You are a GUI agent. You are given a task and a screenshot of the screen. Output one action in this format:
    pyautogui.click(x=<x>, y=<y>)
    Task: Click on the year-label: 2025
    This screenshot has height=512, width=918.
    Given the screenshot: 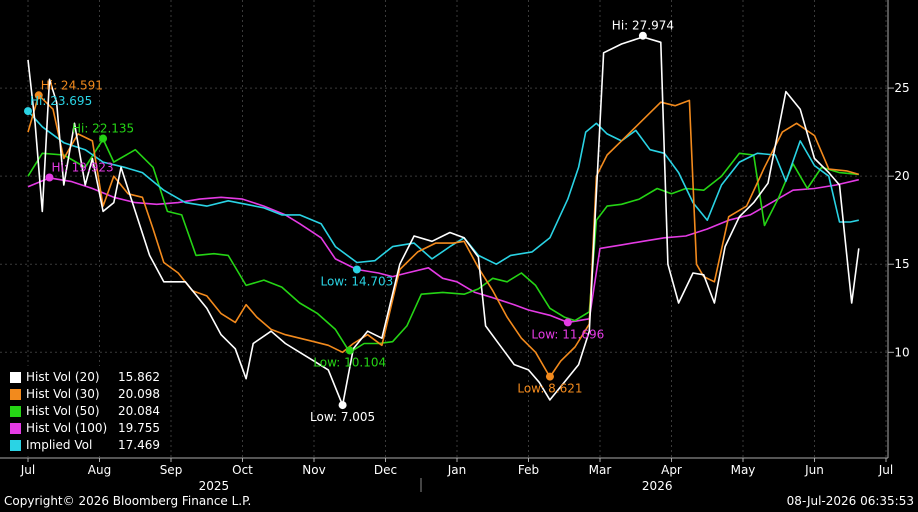 What is the action you would take?
    pyautogui.click(x=214, y=486)
    